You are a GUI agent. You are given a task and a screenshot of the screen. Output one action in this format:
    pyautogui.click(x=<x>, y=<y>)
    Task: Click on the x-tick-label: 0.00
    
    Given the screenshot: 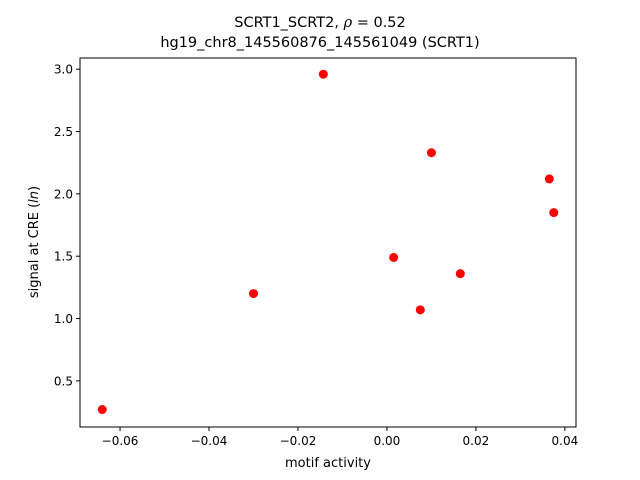 What is the action you would take?
    pyautogui.click(x=387, y=441)
    